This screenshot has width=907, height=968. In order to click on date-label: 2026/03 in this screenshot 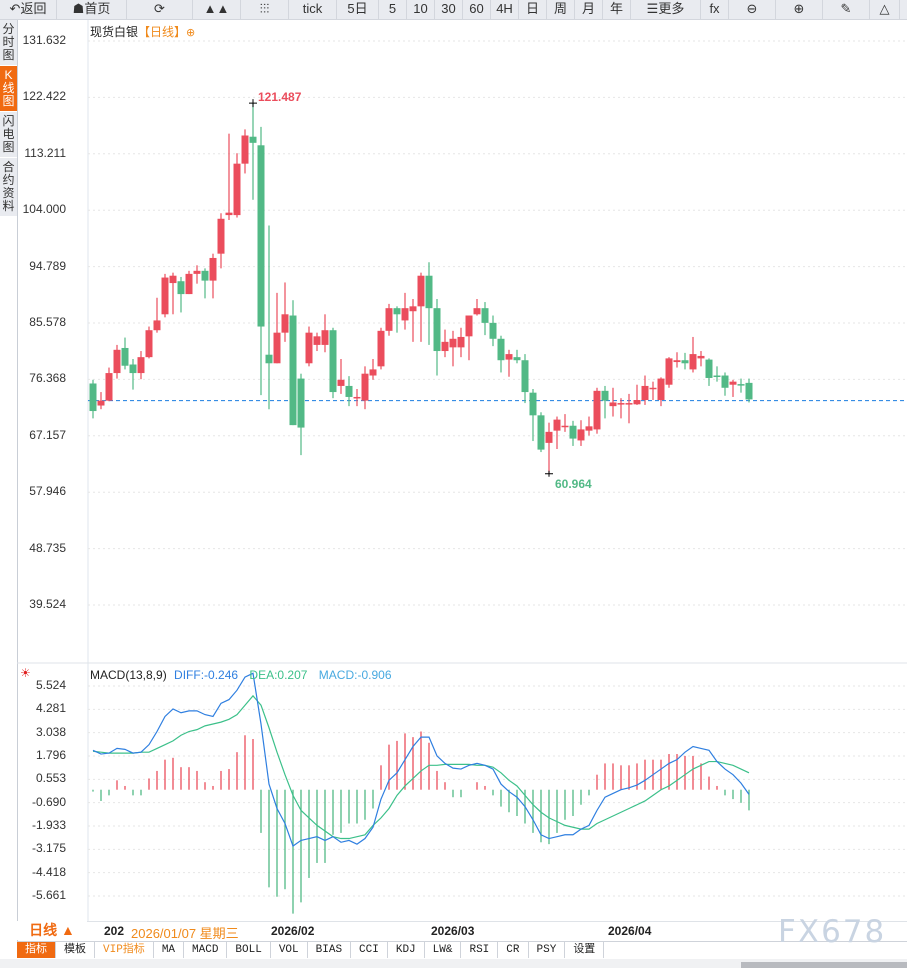, I will do `click(453, 931)`.